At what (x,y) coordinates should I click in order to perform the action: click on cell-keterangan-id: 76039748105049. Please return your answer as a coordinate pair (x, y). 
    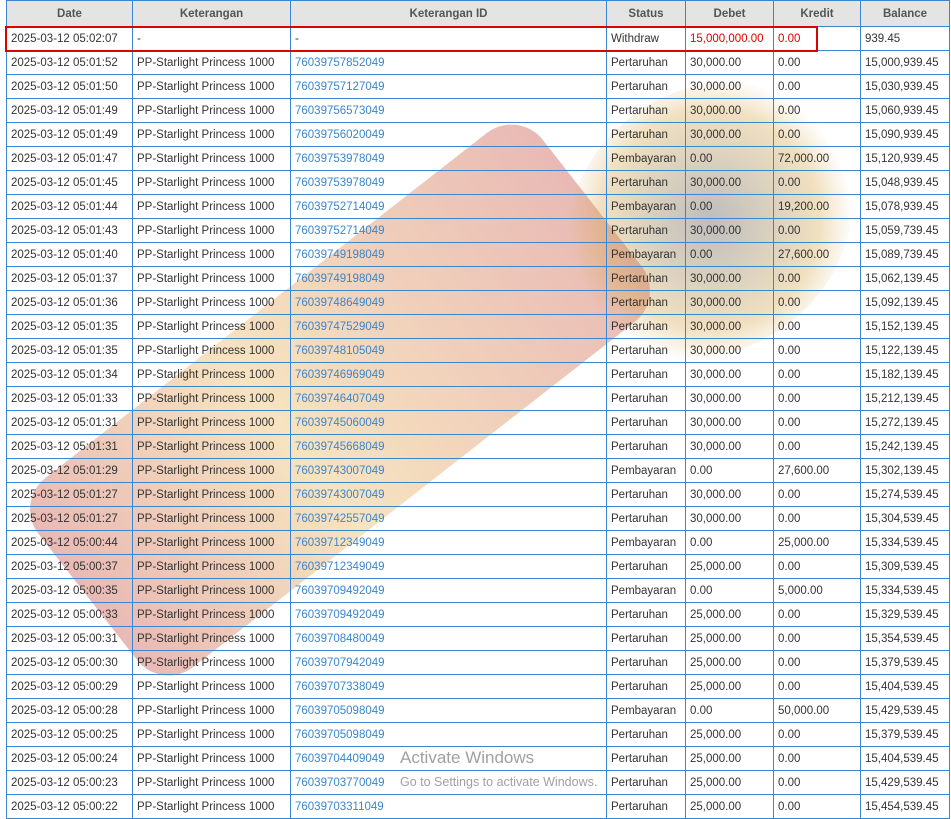
    Looking at the image, I should click on (448, 350).